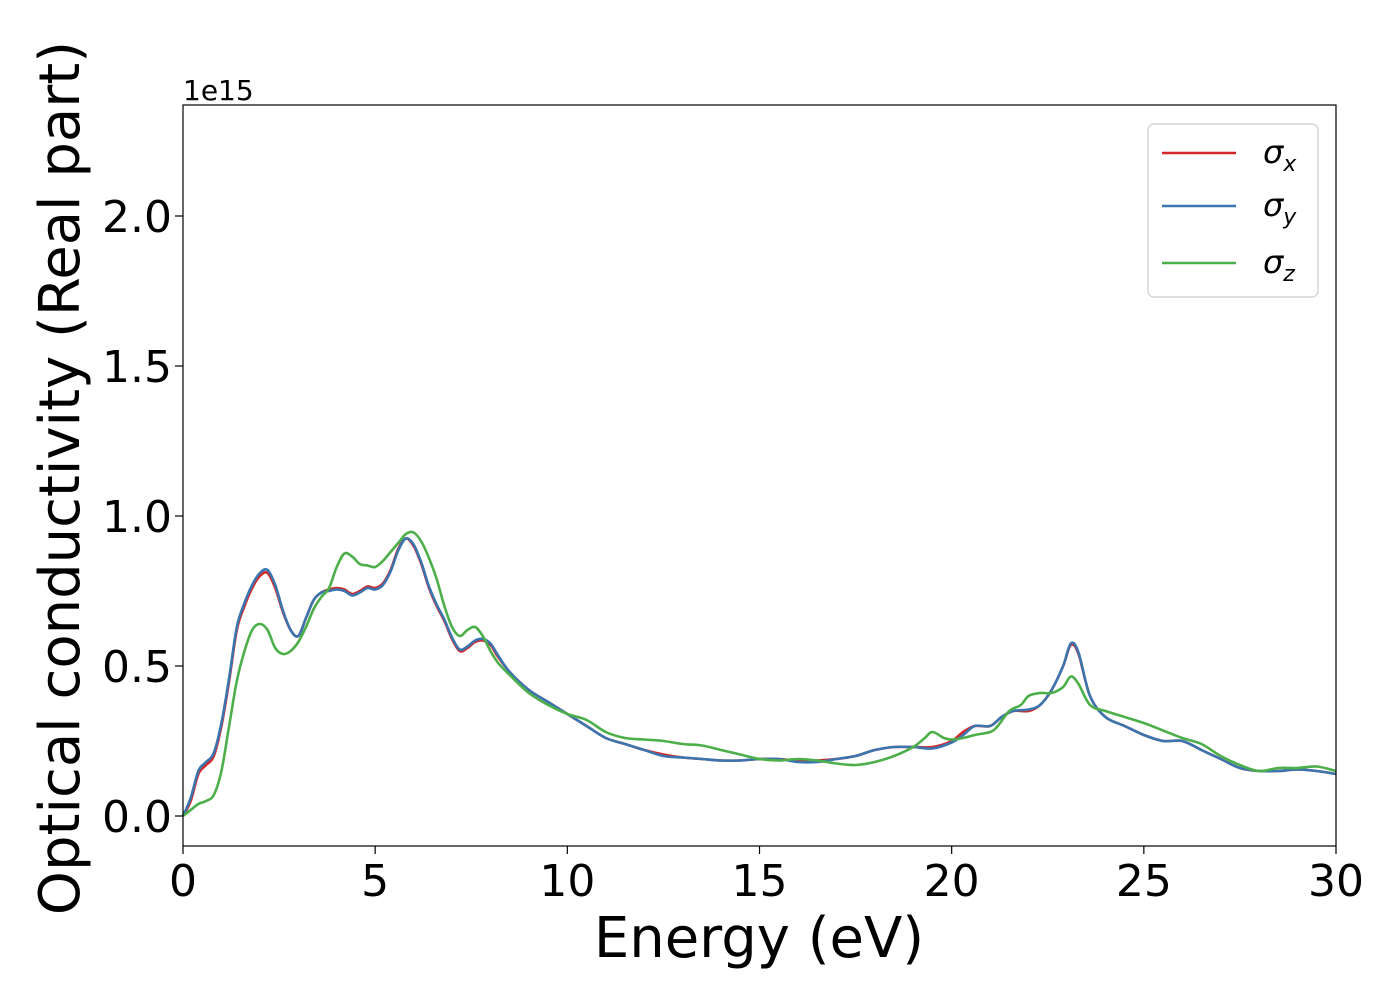  Describe the element at coordinates (1336, 881) in the screenshot. I see `x-tick-label: 30` at that location.